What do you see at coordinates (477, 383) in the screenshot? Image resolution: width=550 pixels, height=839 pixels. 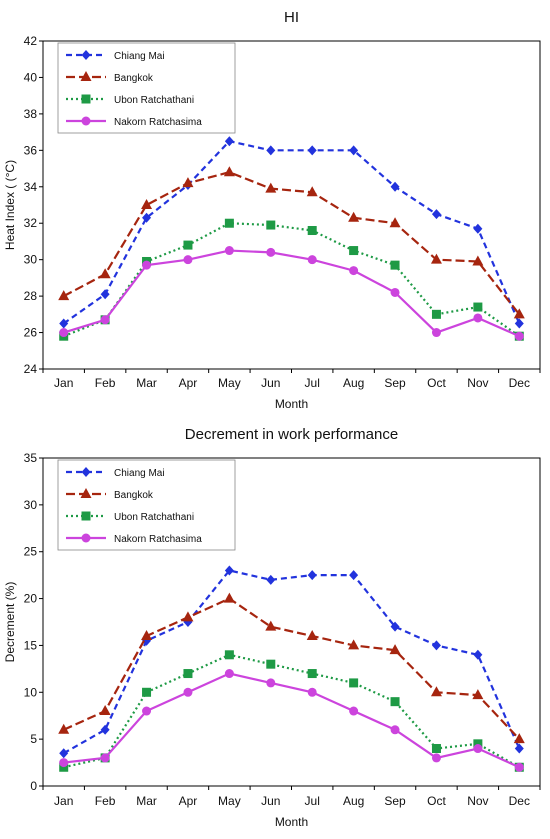 I see `x-tick-label: Nov` at bounding box center [477, 383].